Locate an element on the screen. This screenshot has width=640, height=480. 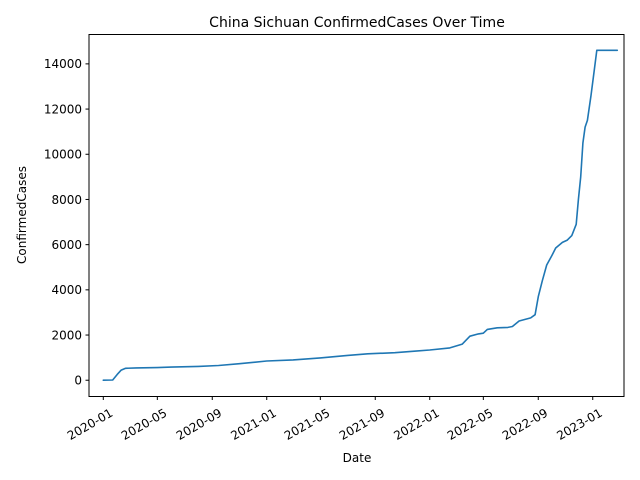
y-tick-label: 6000 is located at coordinates (66, 245).